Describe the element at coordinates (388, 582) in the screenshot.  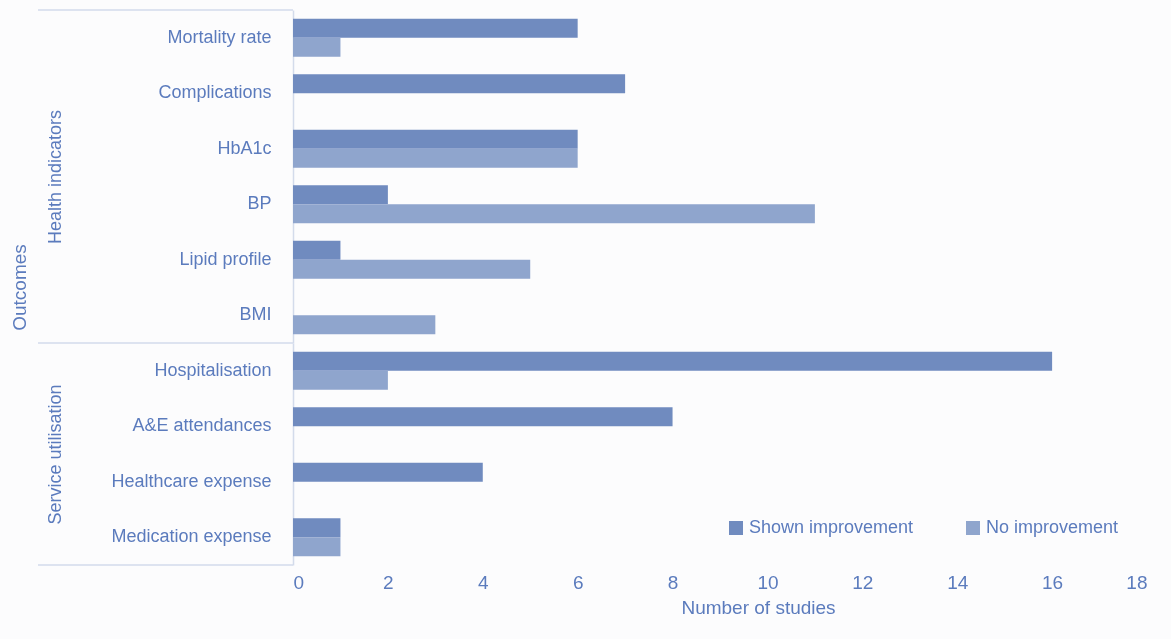
I see `x-tick-label: 2` at that location.